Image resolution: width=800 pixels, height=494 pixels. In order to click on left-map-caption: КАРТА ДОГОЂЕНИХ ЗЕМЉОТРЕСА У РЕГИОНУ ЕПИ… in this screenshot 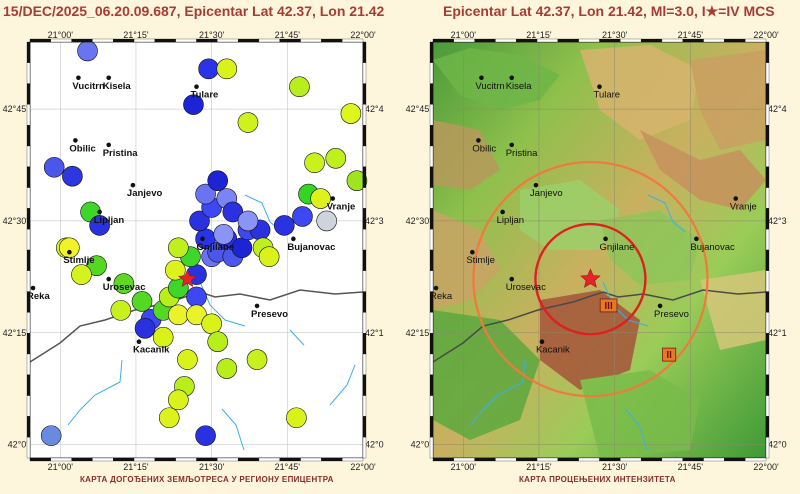, I will do `click(207, 479)`.